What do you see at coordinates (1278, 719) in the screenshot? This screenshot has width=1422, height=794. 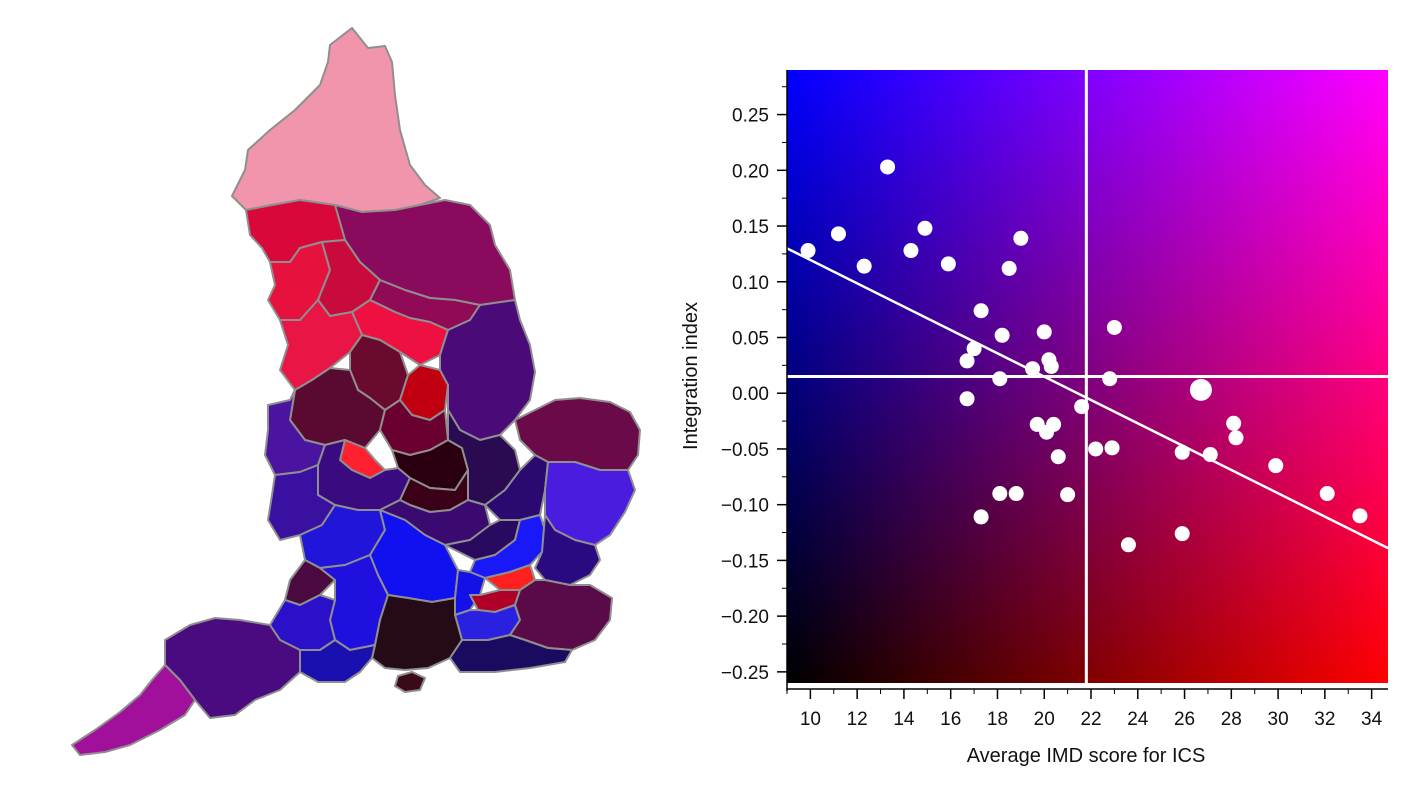 I see `x-tick-label: 30` at bounding box center [1278, 719].